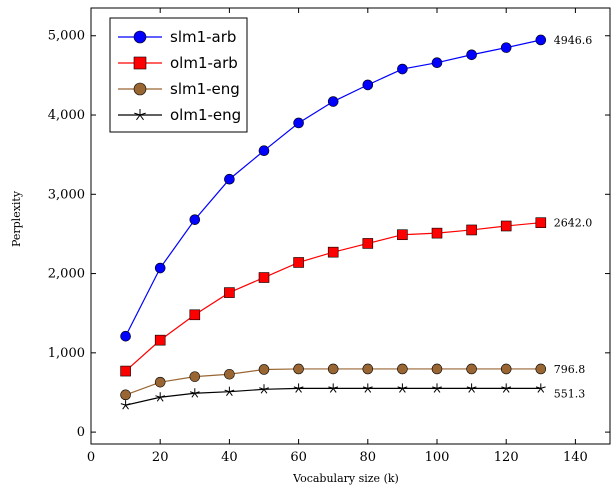  Describe the element at coordinates (573, 40) in the screenshot. I see `end-value-label: 4946.6` at that location.